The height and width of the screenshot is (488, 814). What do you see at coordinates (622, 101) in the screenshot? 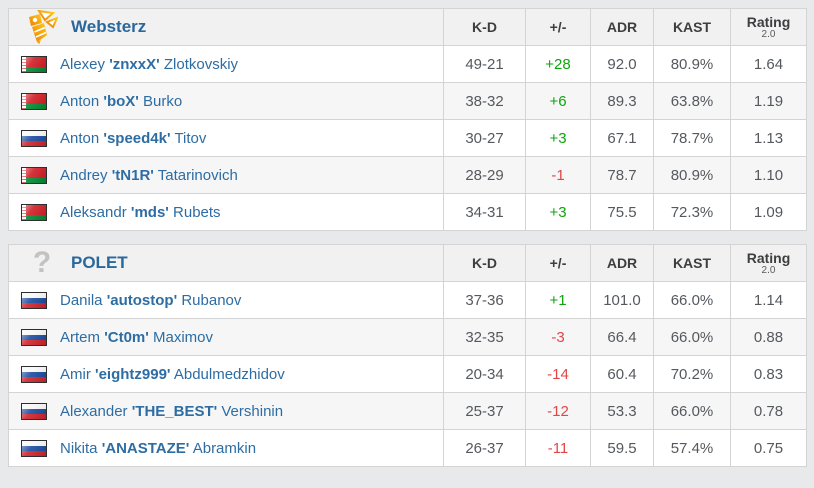
I see `adr-value: 89.3` at bounding box center [622, 101].